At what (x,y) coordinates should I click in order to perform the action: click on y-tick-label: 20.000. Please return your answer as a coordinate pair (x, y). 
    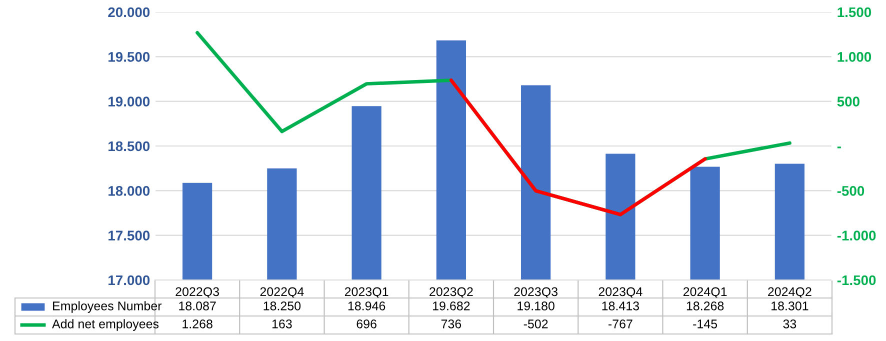
    Looking at the image, I should click on (129, 12).